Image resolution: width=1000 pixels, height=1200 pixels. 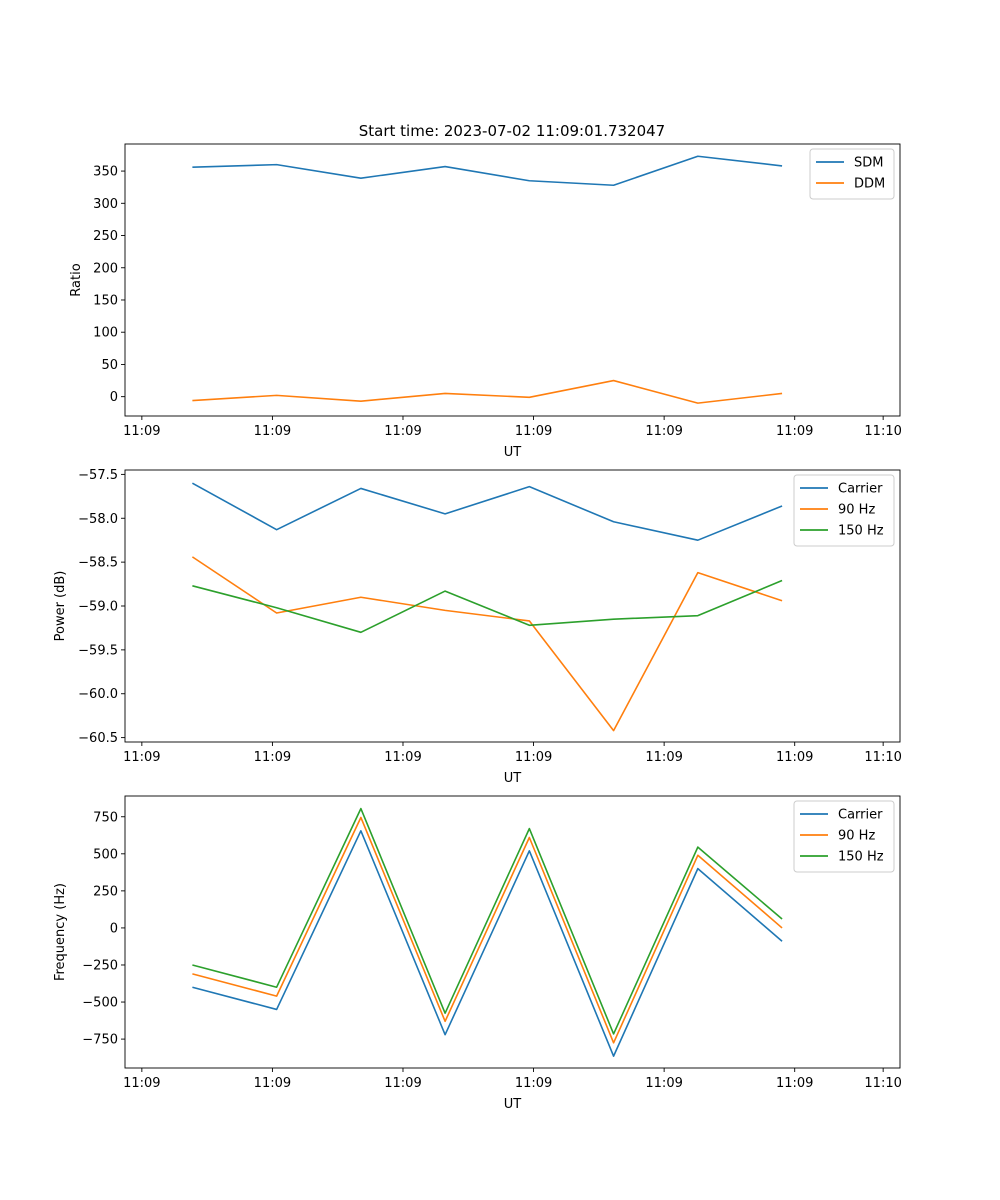 What do you see at coordinates (100, 965) in the screenshot?
I see `y-tick-label: −250` at bounding box center [100, 965].